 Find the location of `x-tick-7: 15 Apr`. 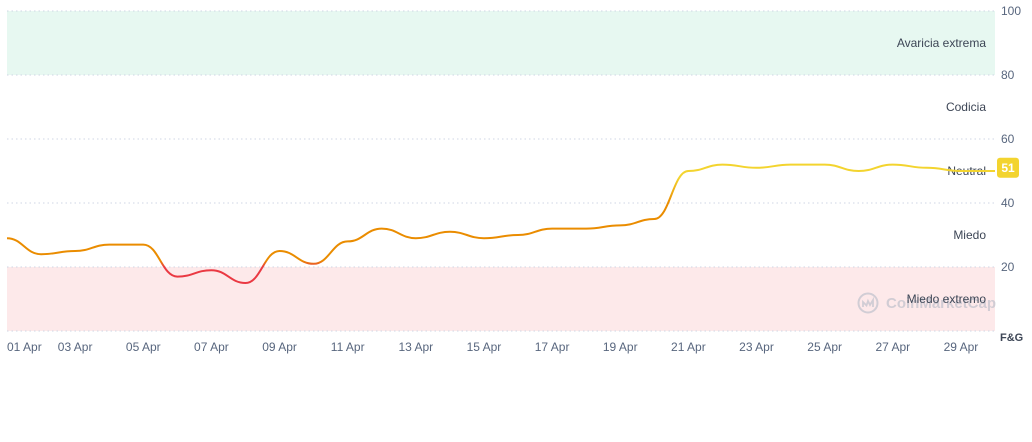

x-tick-7: 15 Apr is located at coordinates (484, 347).